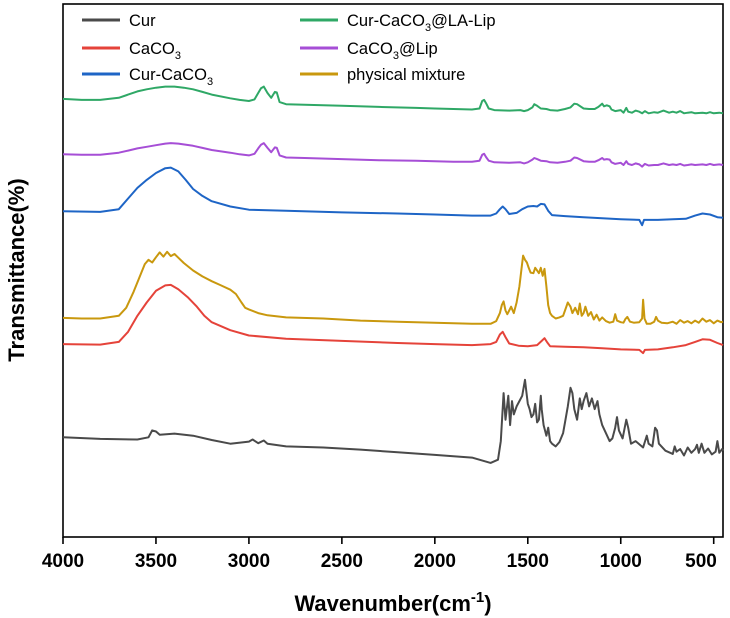  I want to click on legend-label: CaCO3@Lip, so click(392, 51).